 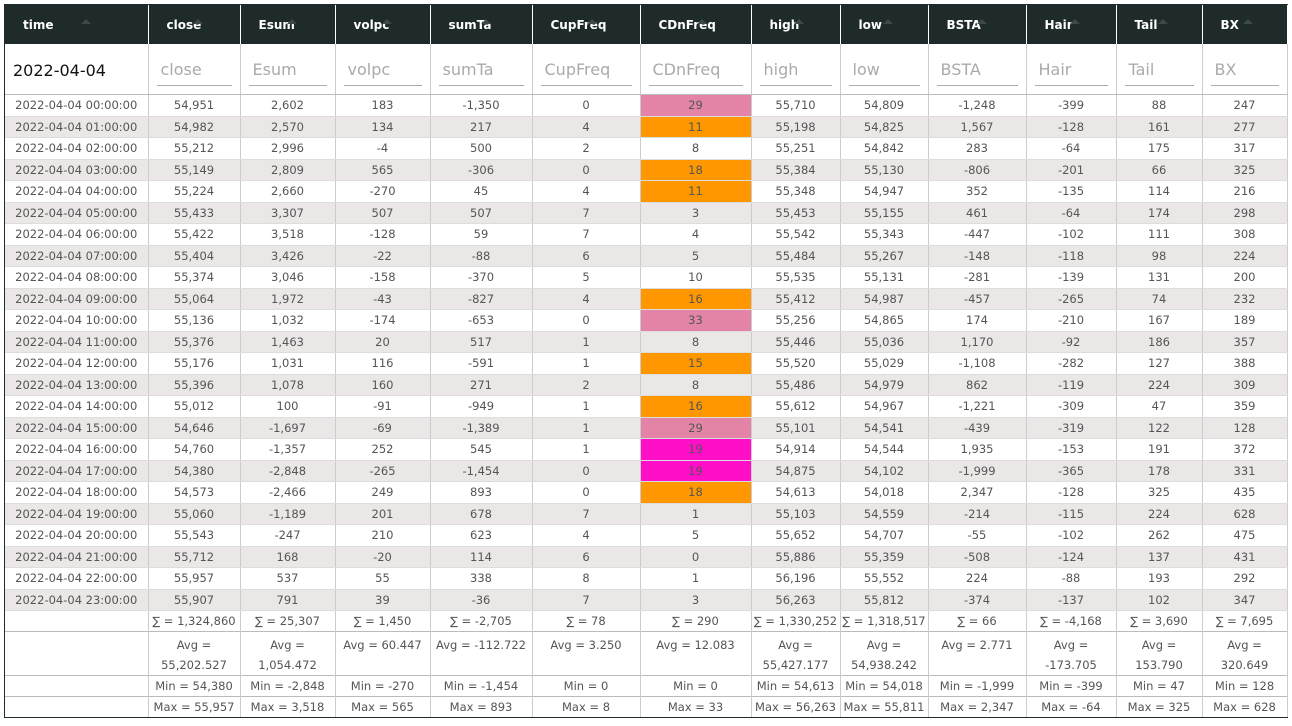 I want to click on table-cell: 277, so click(x=1245, y=127).